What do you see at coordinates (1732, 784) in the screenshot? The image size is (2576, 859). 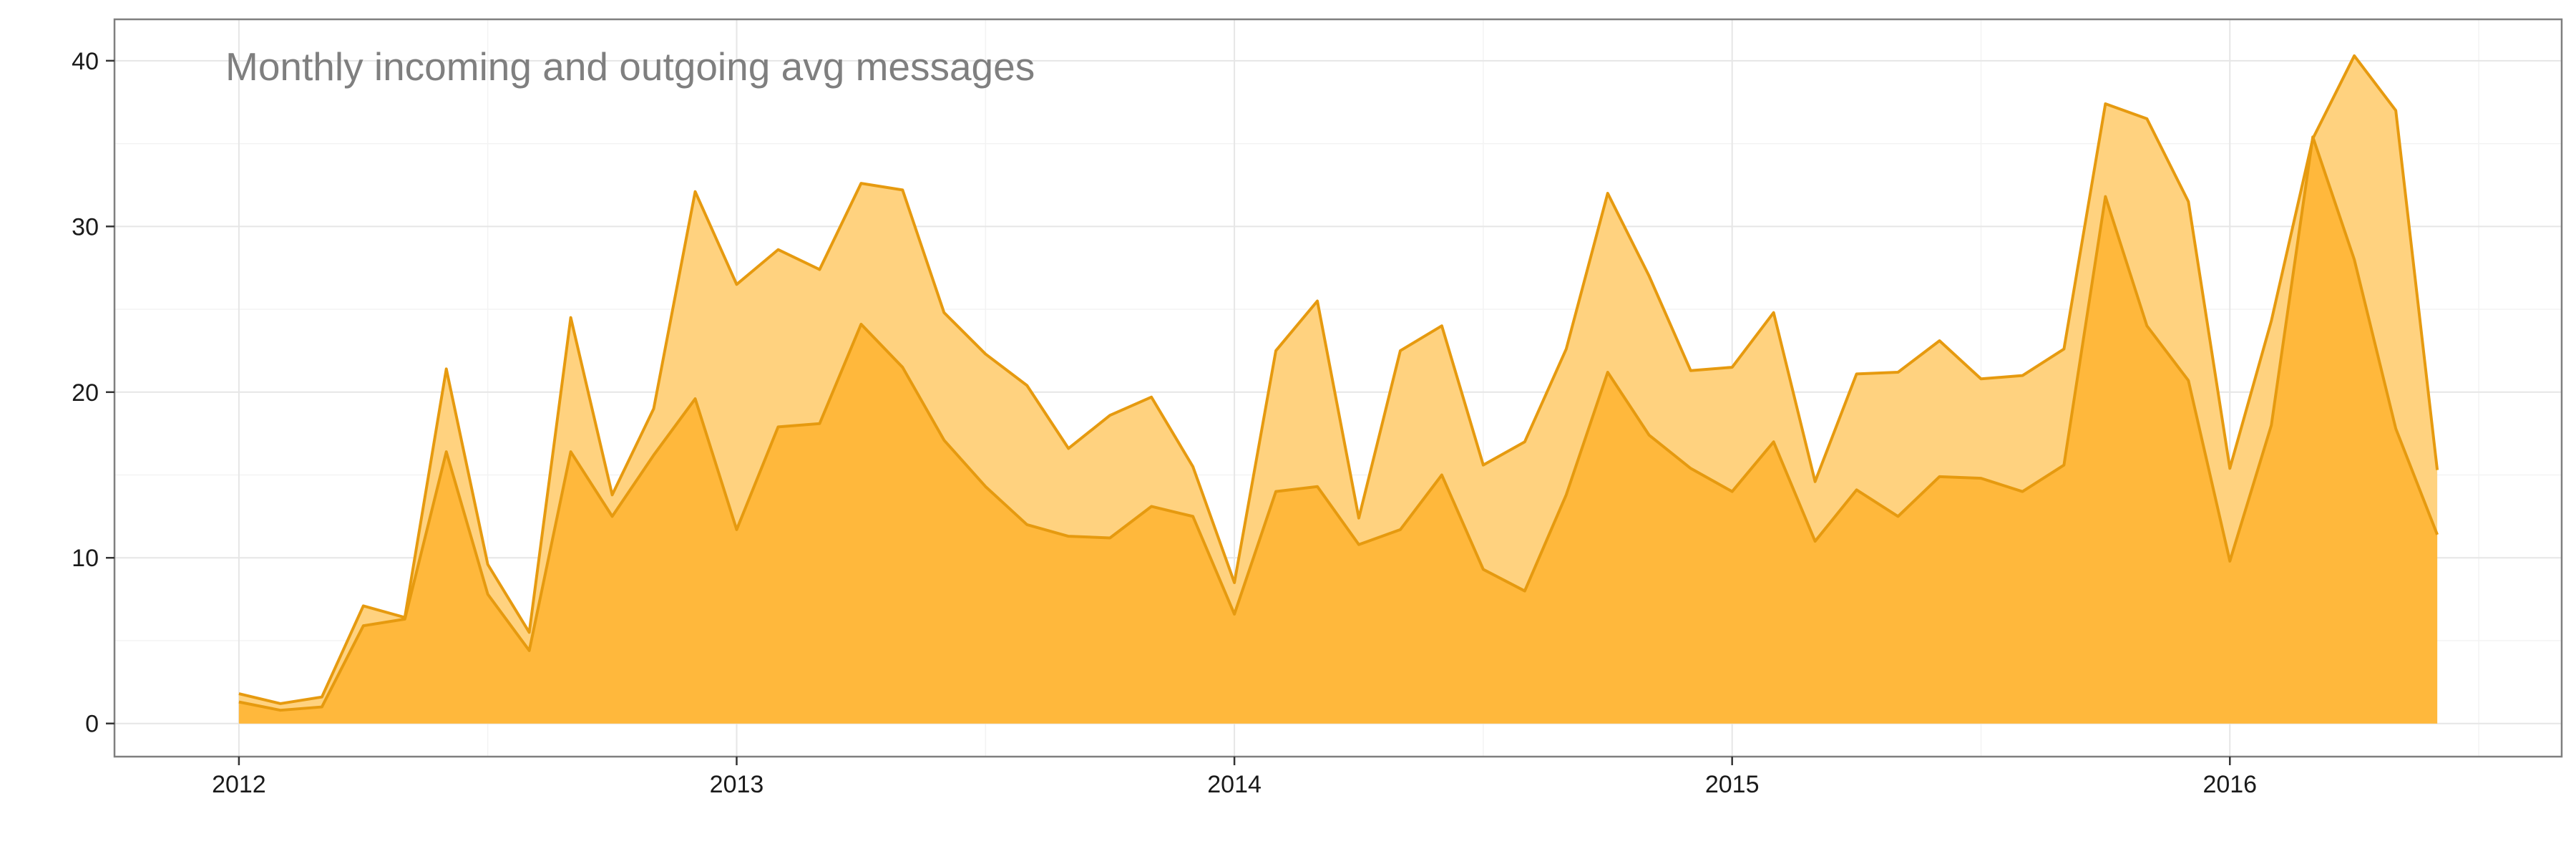 I see `x-tick-label: 2015` at bounding box center [1732, 784].